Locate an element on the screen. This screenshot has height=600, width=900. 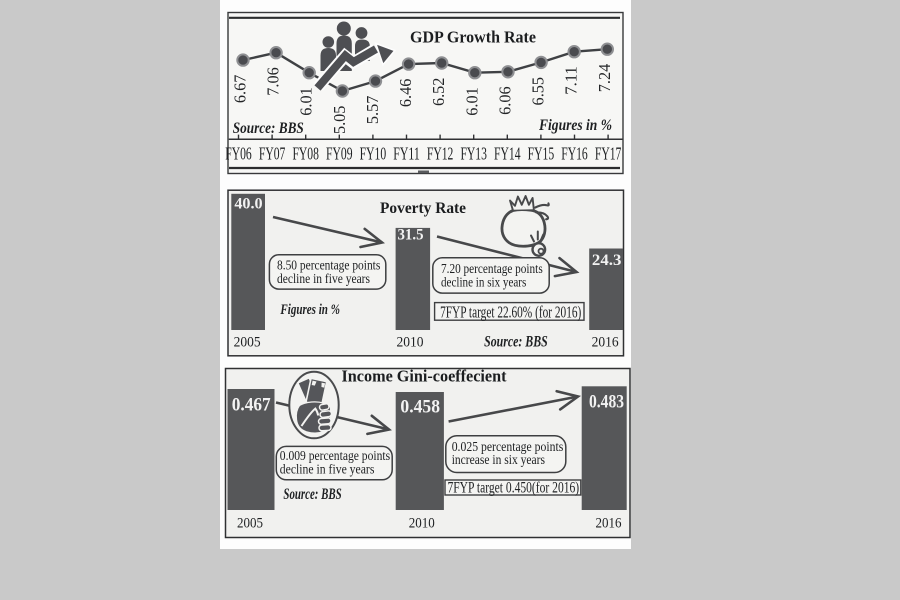
svg-text: Income Gini-coeffecient is located at coordinates (424, 376).